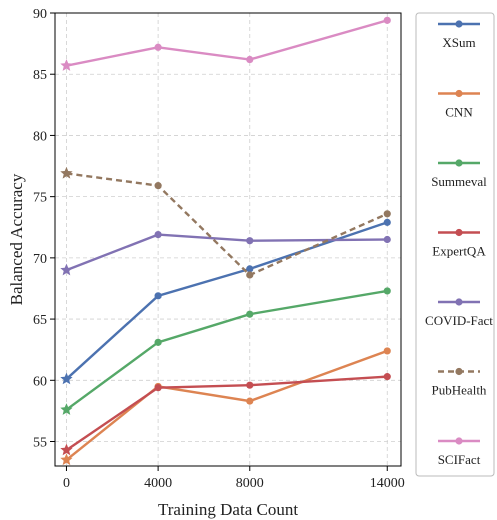  Describe the element at coordinates (66, 483) in the screenshot. I see `x-tick-label: 0` at that location.